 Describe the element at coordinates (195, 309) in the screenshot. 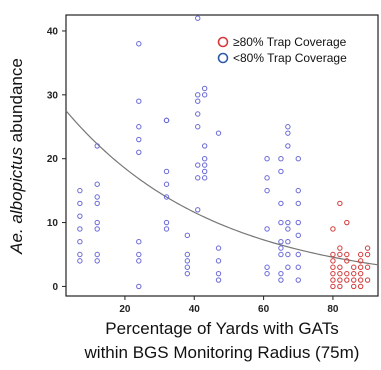

I see `x-tick-label: 40` at that location.